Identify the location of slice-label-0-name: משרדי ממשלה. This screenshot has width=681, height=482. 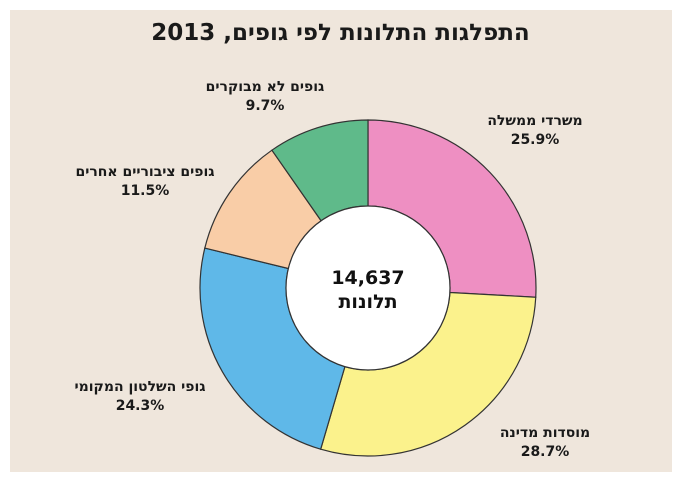
(535, 121).